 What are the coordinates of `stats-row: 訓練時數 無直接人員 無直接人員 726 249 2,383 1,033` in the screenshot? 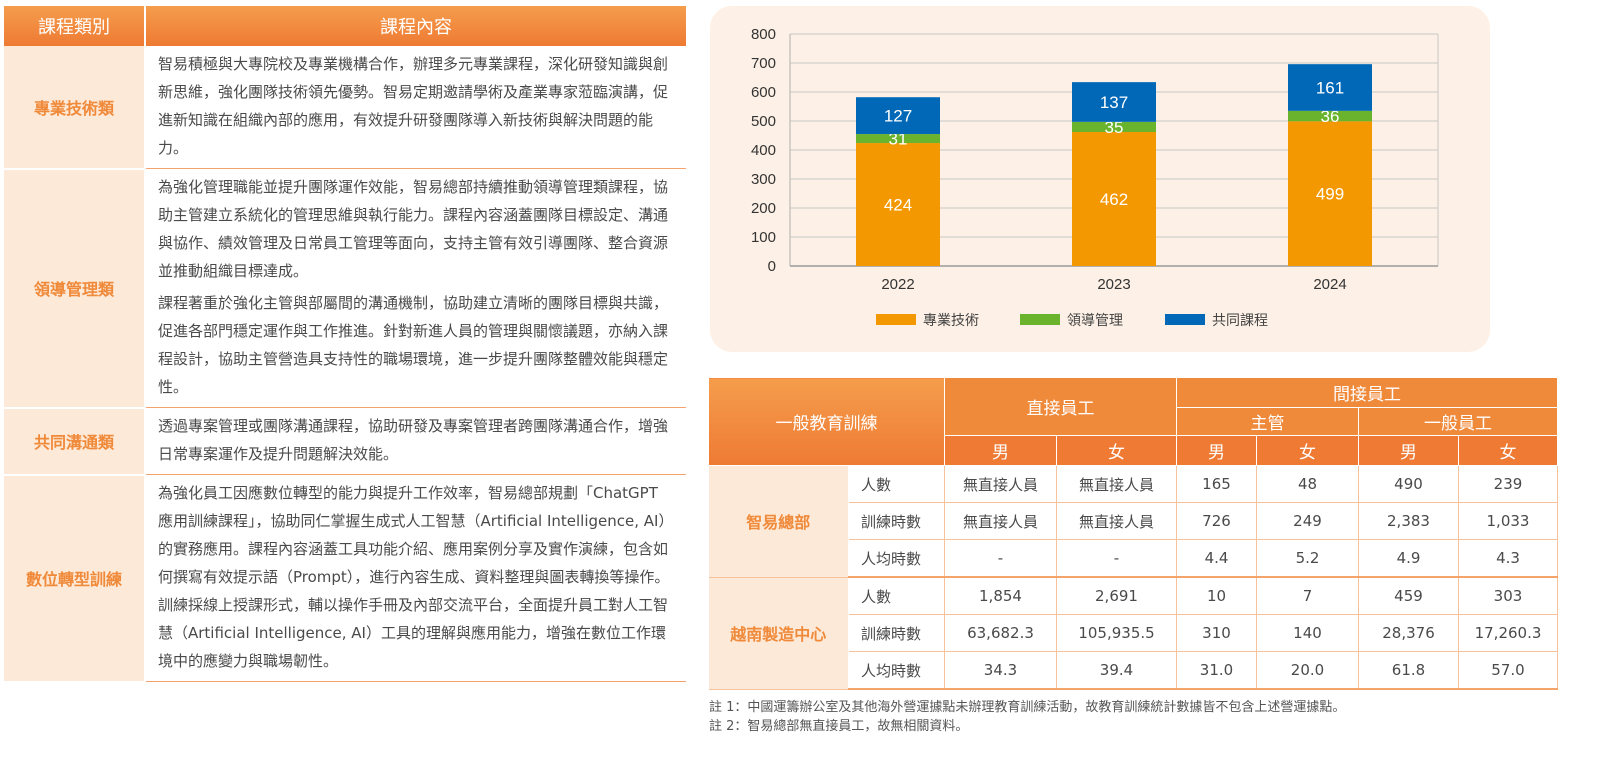 It's located at (1133, 521).